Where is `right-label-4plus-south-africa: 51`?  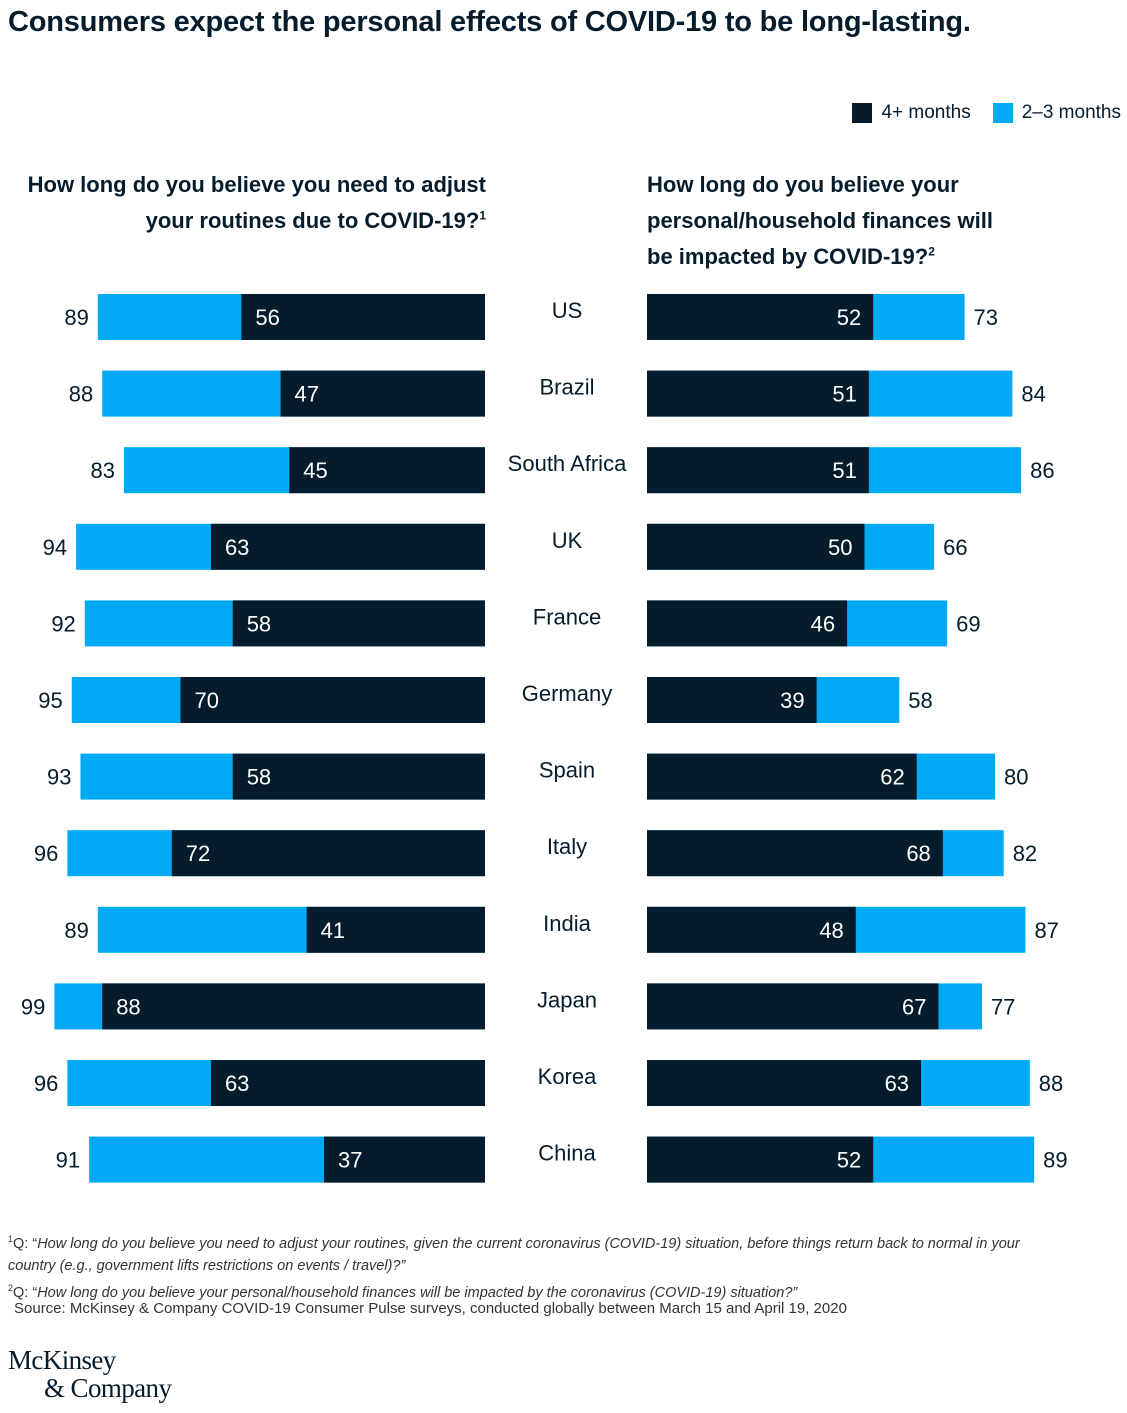 right-label-4plus-south-africa: 51 is located at coordinates (844, 470).